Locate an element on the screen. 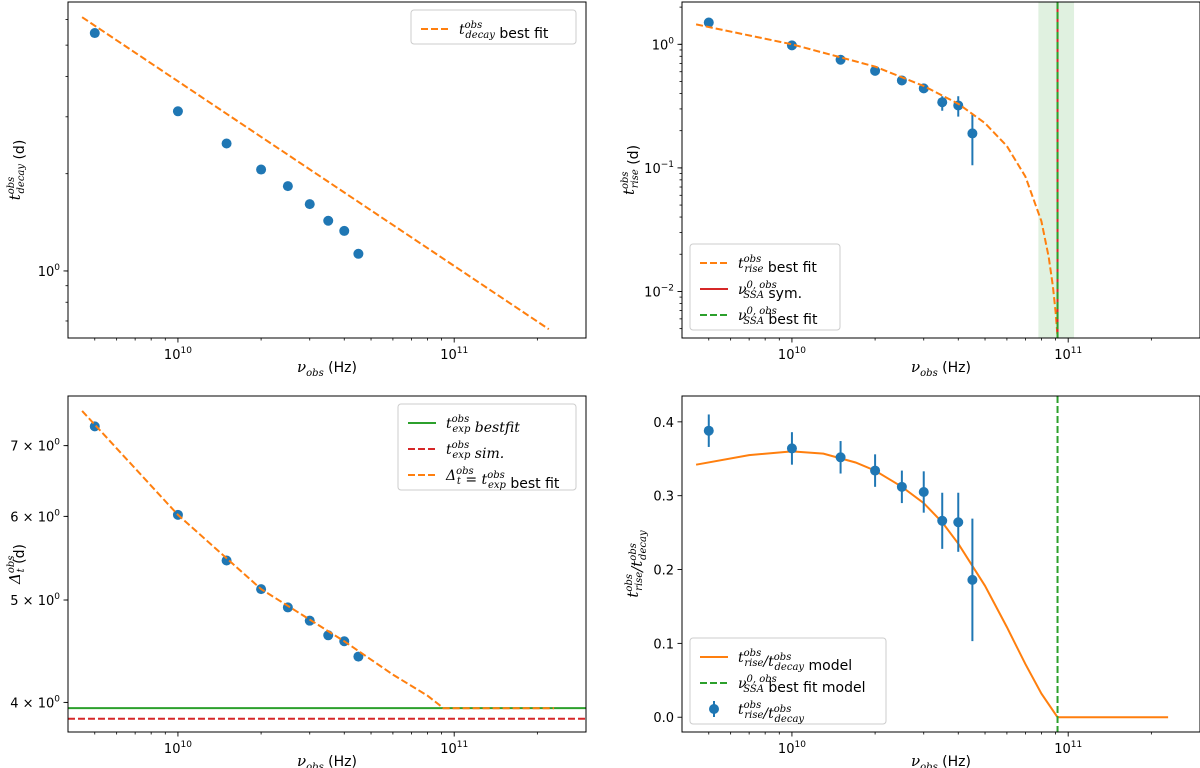  svg-text: Δobst (d) is located at coordinates (17, 564).